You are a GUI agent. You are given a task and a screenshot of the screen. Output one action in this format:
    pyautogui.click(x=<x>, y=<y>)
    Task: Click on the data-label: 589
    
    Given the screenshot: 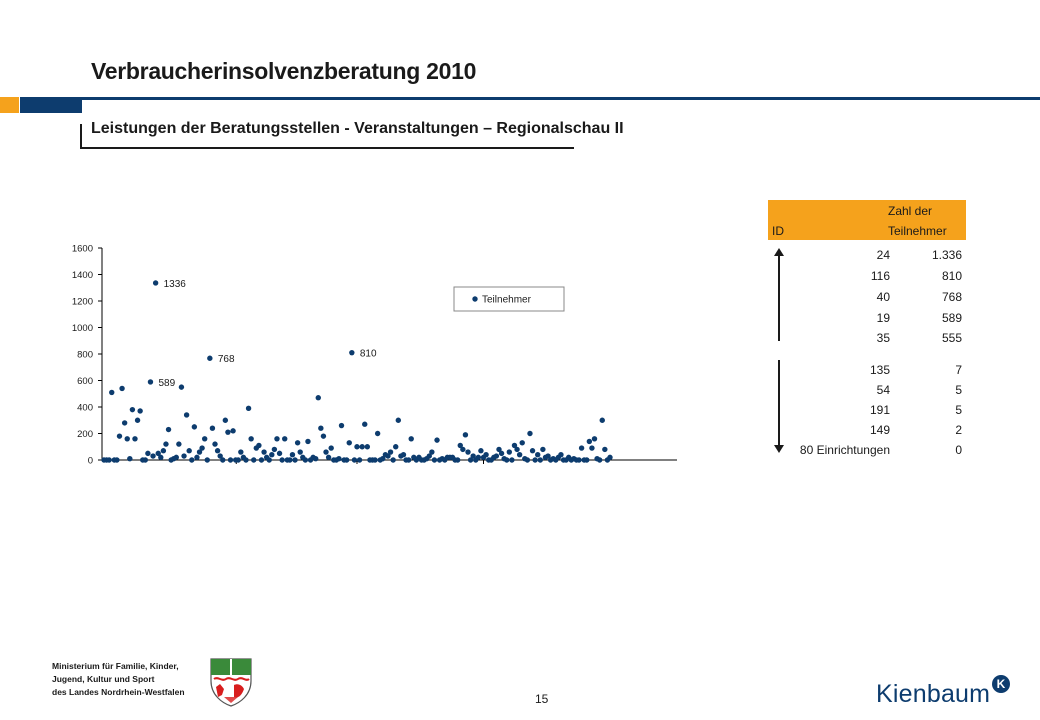 What is the action you would take?
    pyautogui.click(x=166, y=383)
    